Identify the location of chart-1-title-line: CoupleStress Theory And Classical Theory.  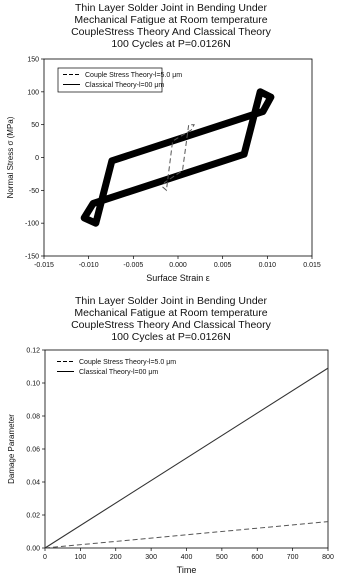
(171, 32).